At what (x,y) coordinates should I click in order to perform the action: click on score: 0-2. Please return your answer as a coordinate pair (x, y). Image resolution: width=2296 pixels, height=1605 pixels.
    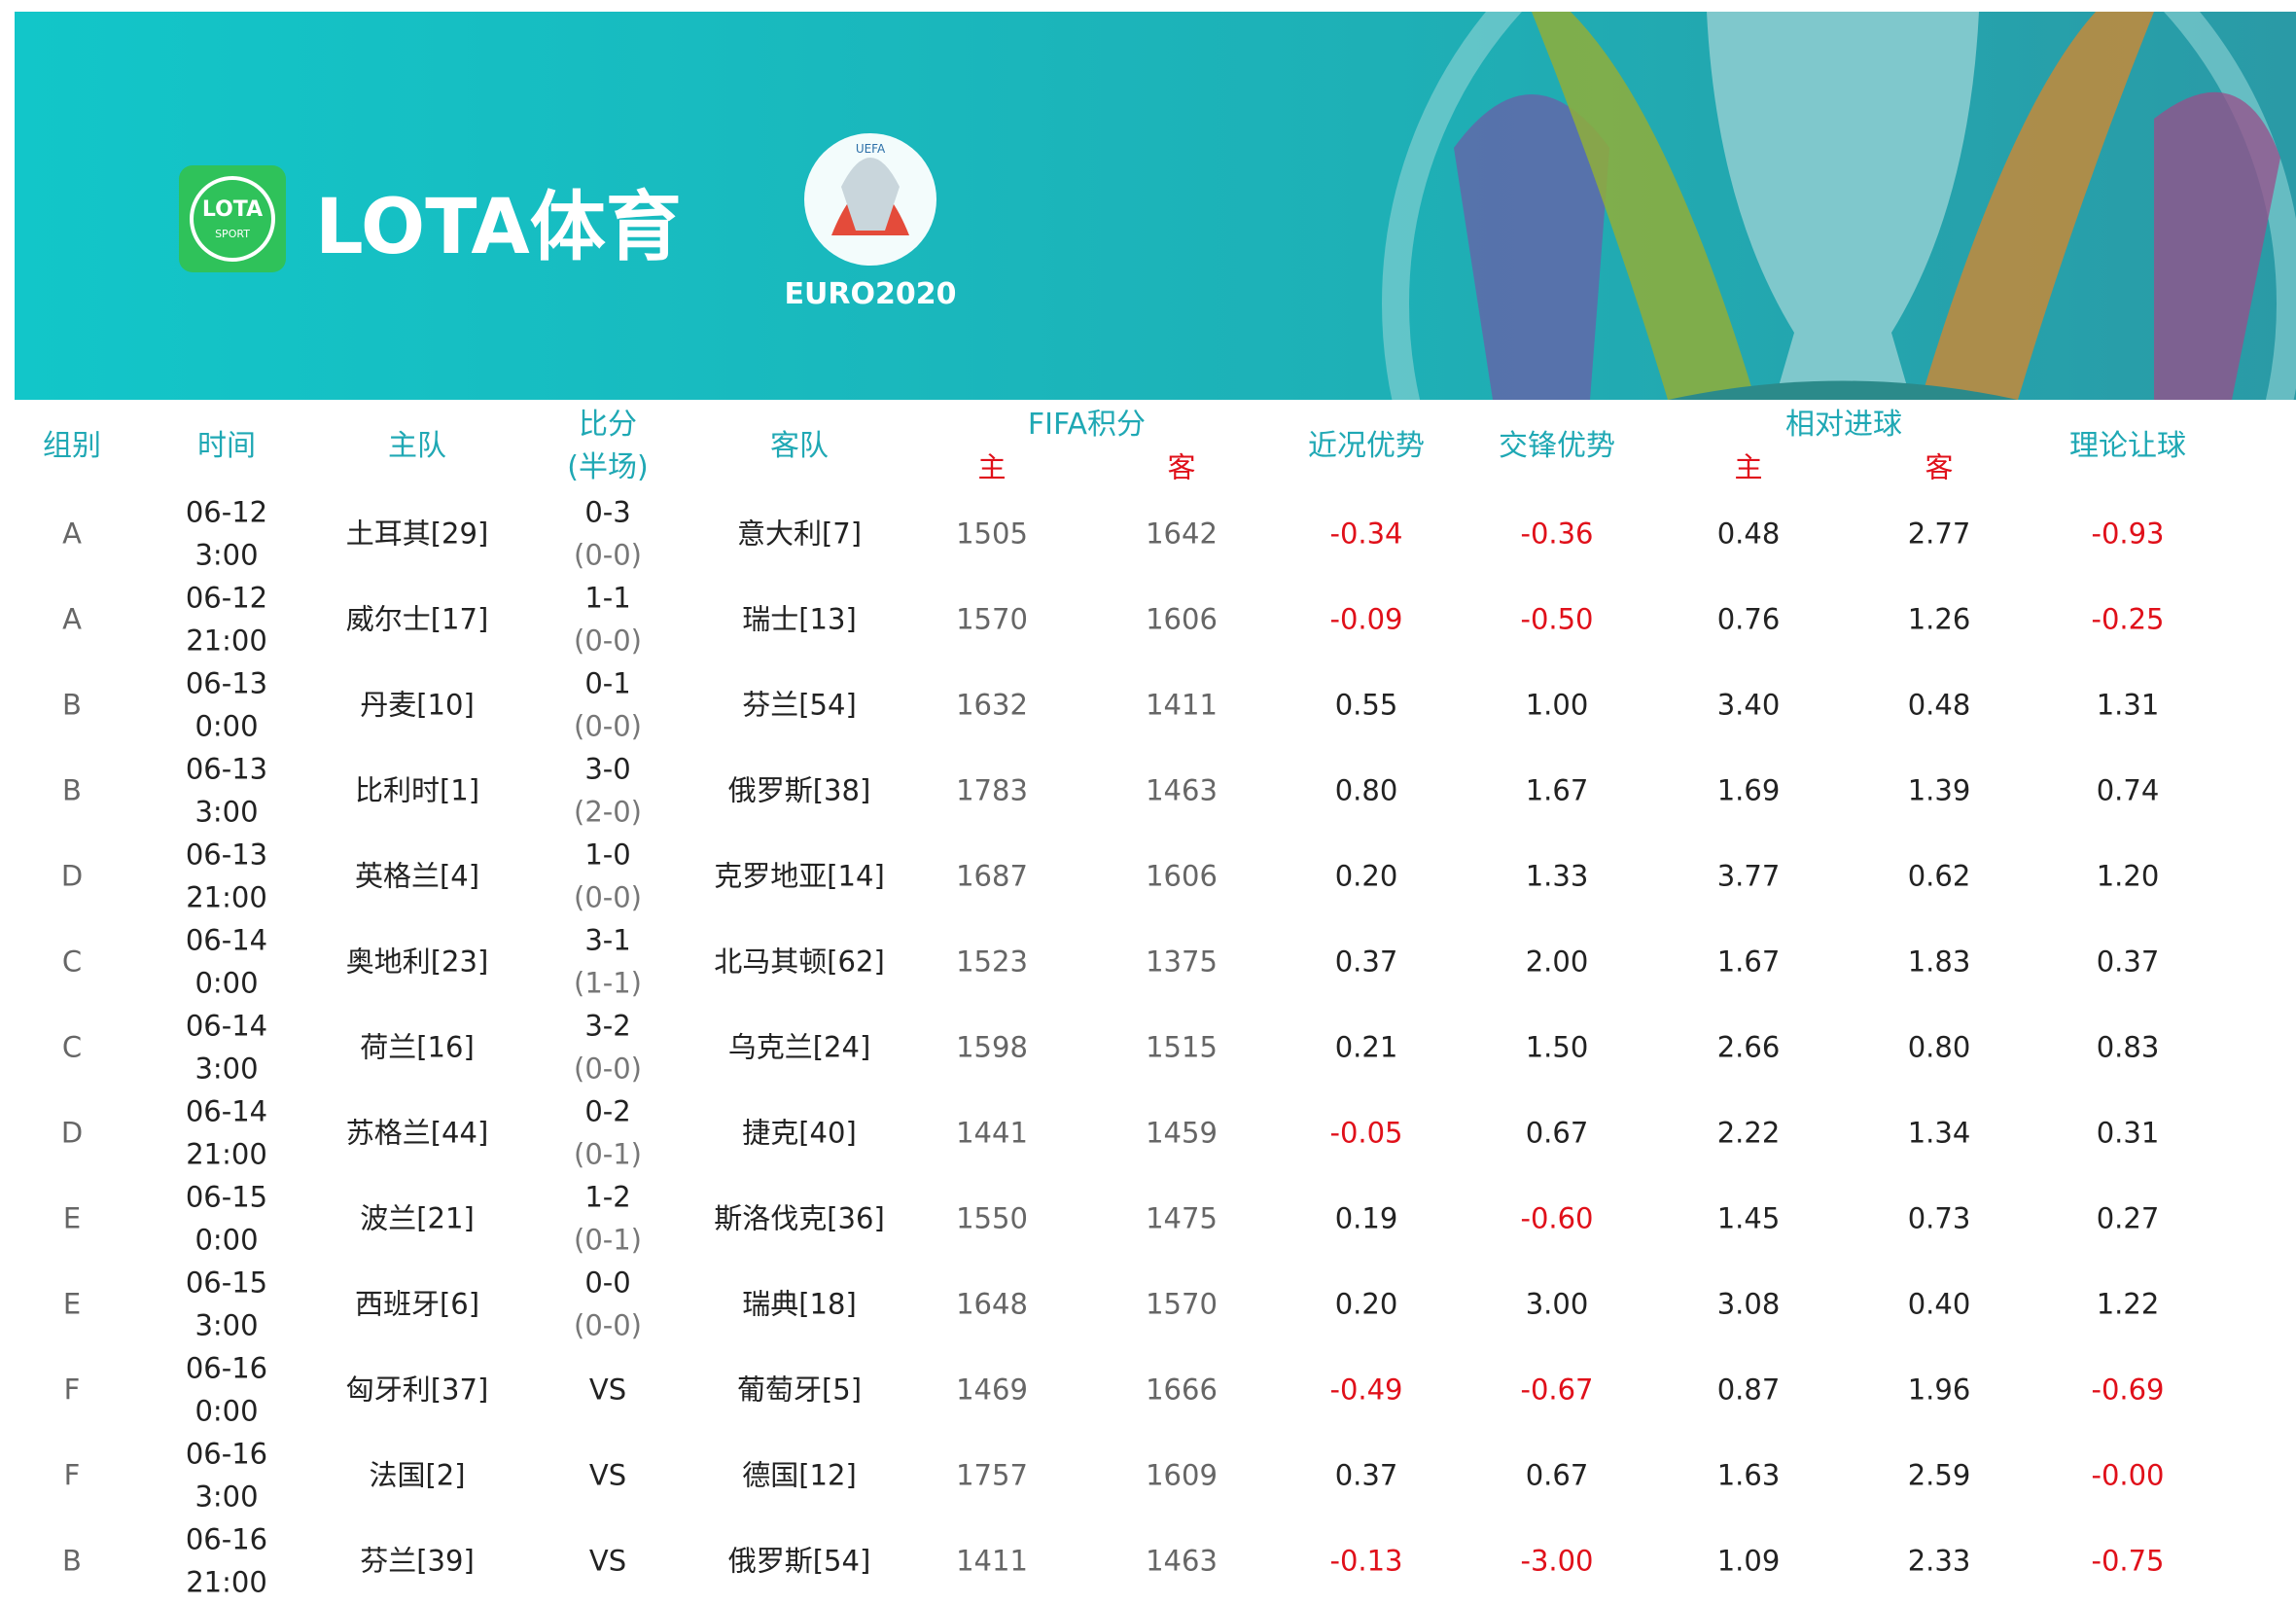
    Looking at the image, I should click on (608, 1111).